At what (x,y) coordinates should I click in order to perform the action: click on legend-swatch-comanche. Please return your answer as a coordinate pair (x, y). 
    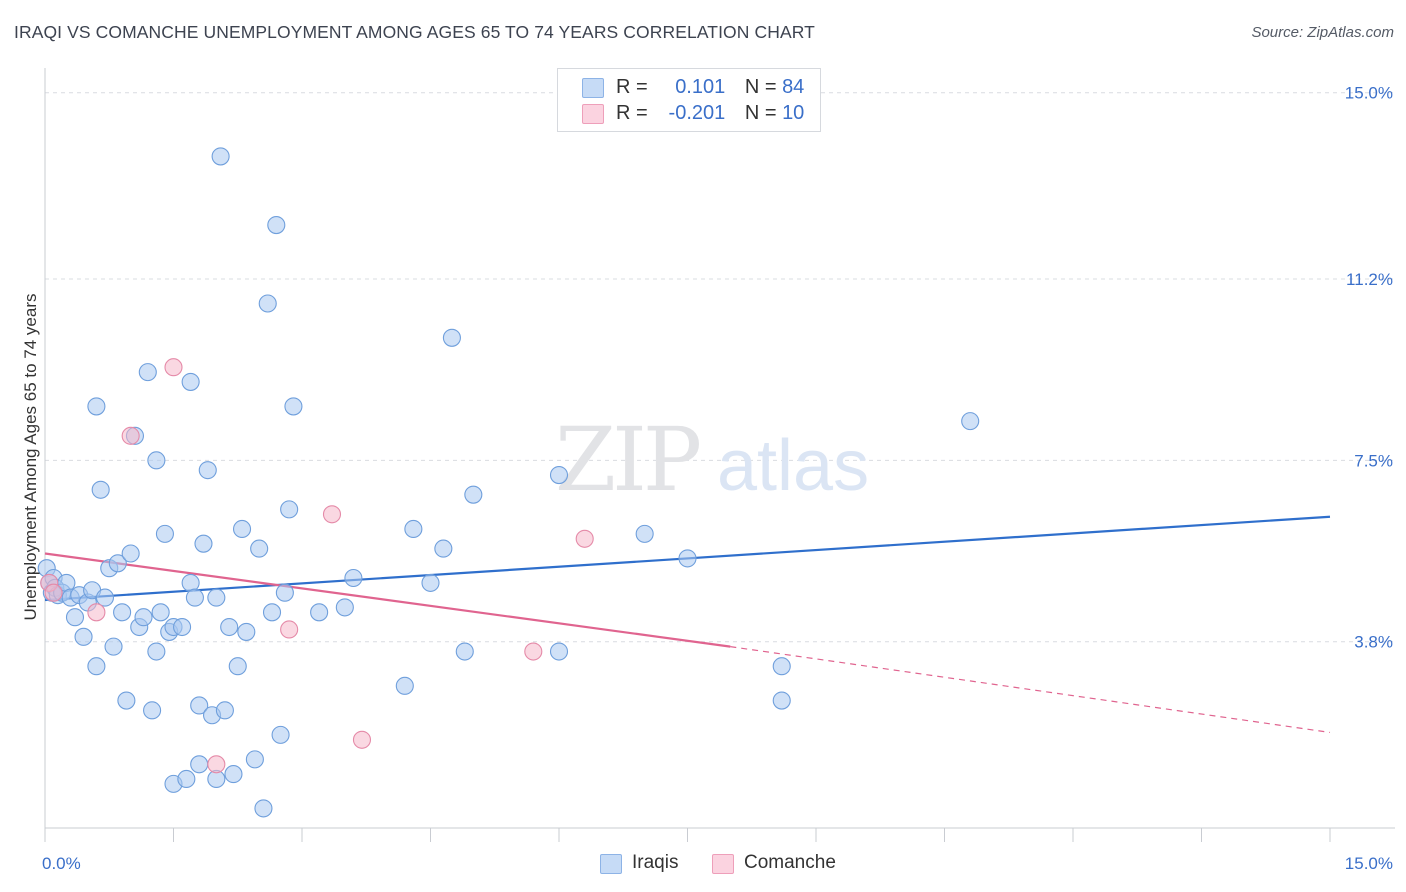
    Looking at the image, I should click on (593, 114).